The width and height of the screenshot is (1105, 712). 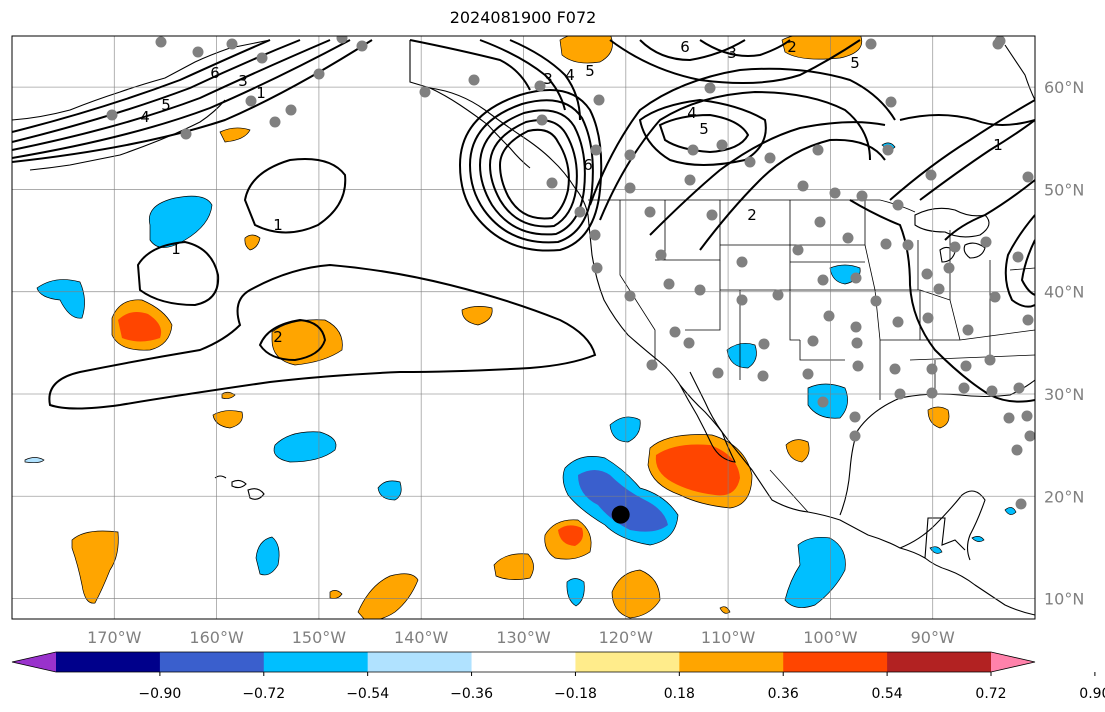 I want to click on latitude-tick-labels: 60°N 50°N 40°N 30°N 20°N 10°N, so click(x=1064, y=343).